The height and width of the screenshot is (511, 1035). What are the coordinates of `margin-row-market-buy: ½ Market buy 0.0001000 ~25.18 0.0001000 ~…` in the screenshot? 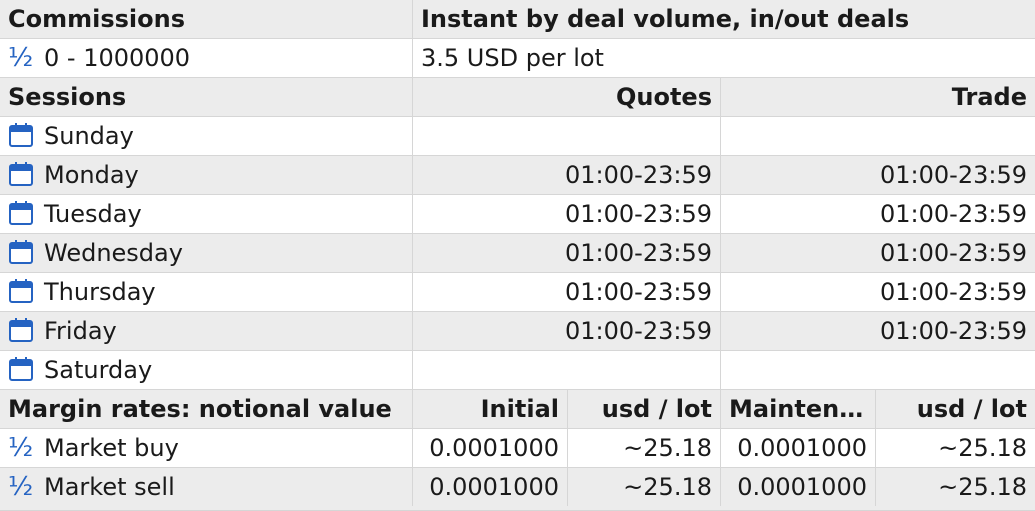 It's located at (517, 448).